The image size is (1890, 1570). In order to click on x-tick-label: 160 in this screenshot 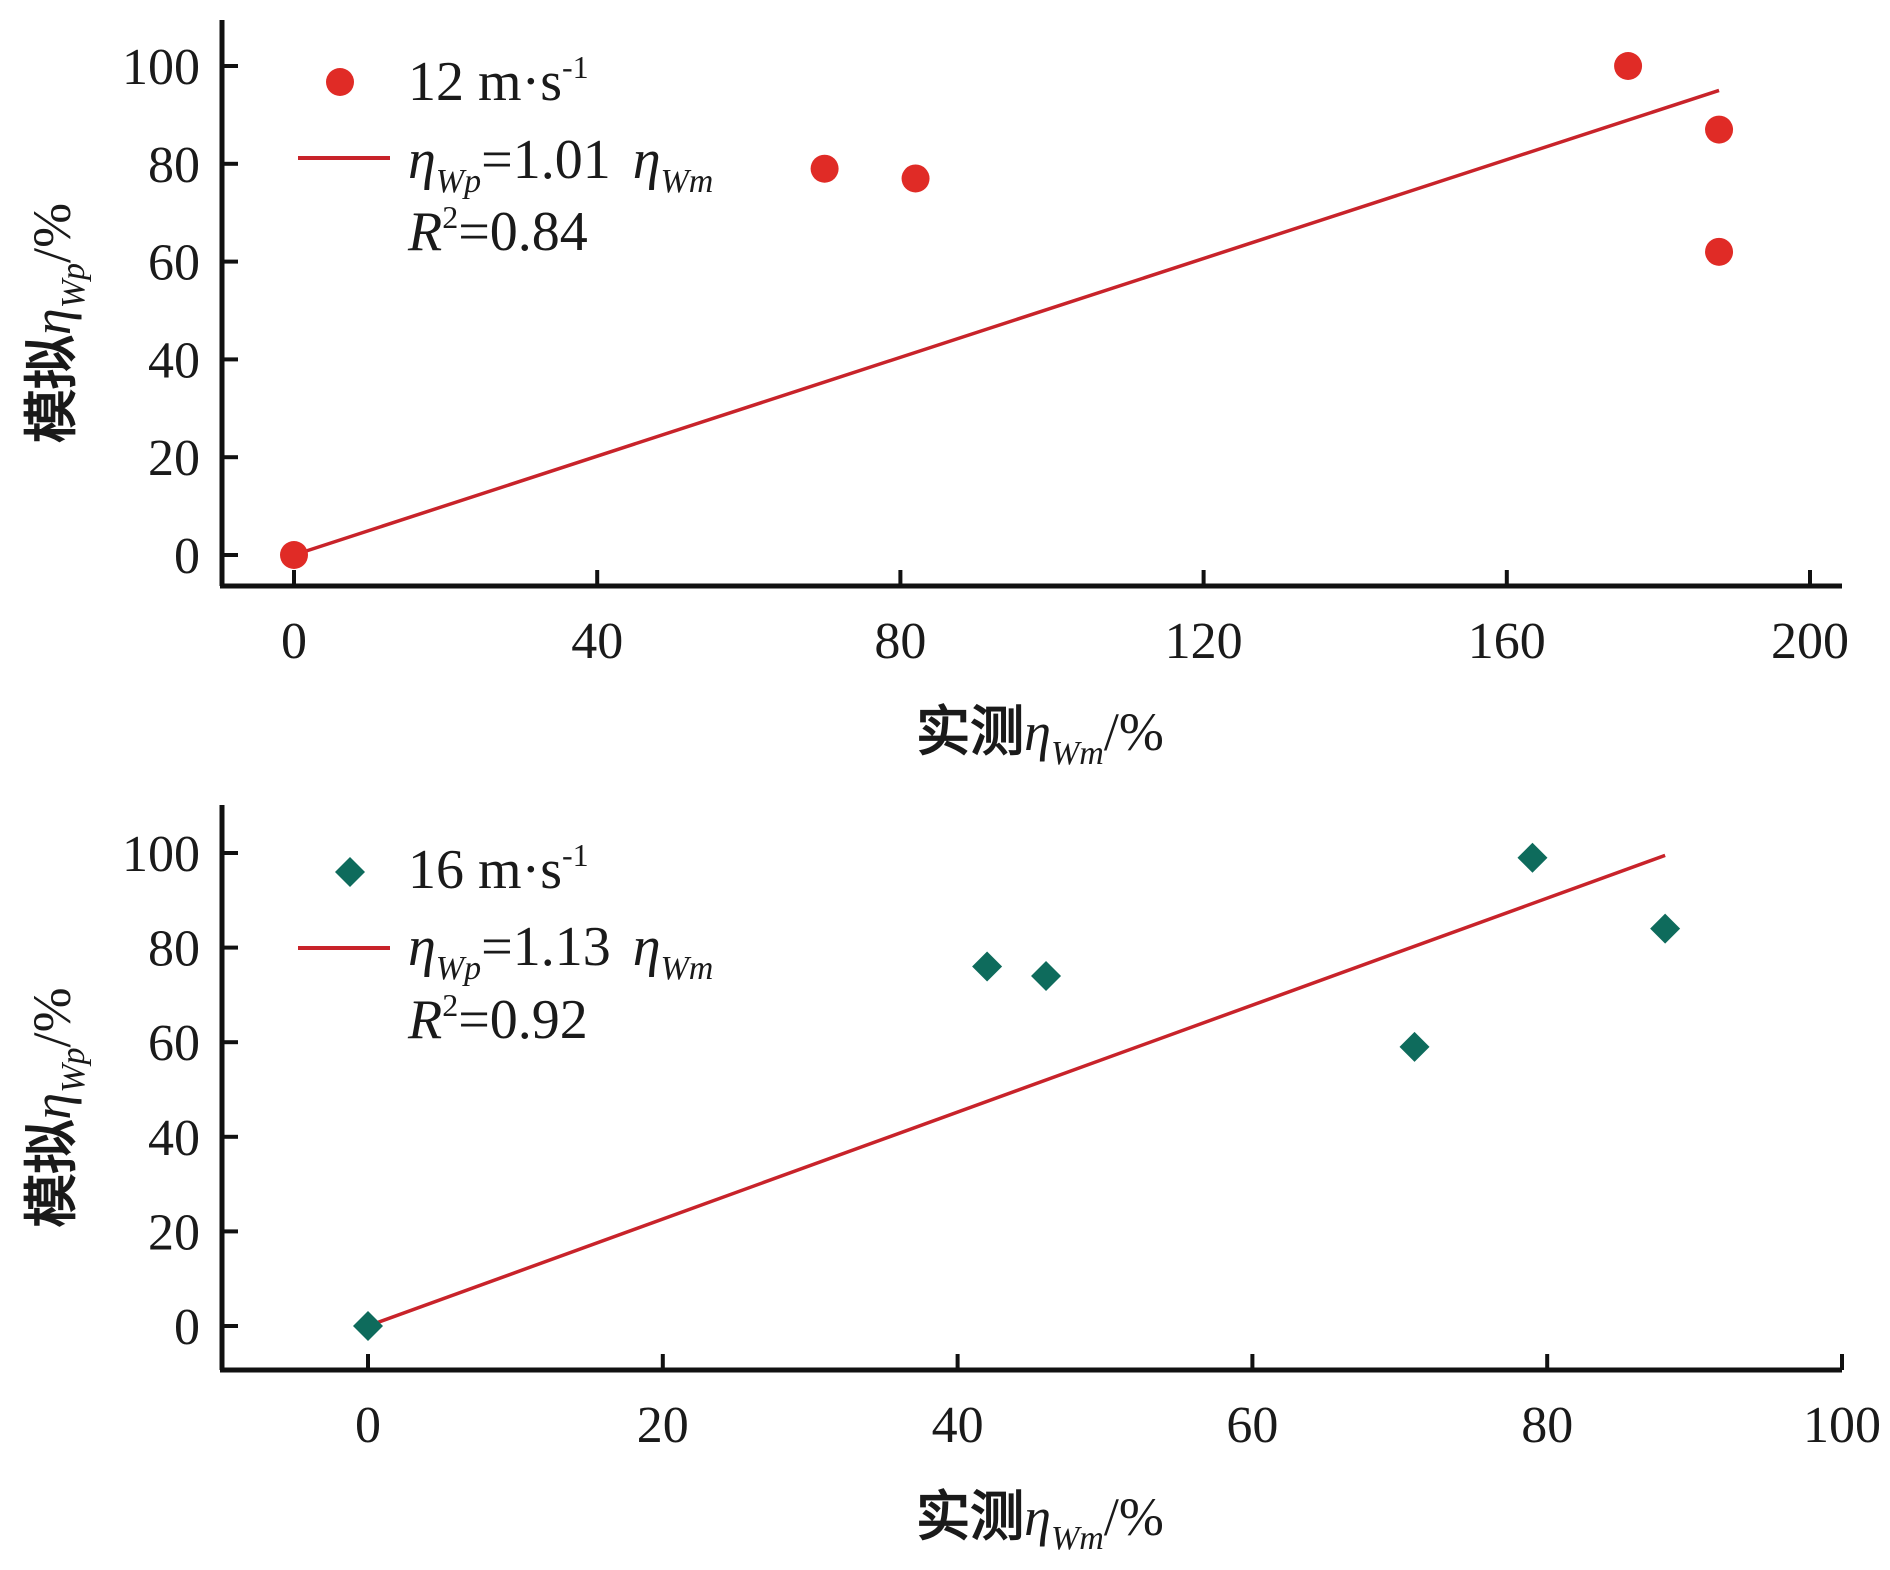, I will do `click(1507, 641)`.